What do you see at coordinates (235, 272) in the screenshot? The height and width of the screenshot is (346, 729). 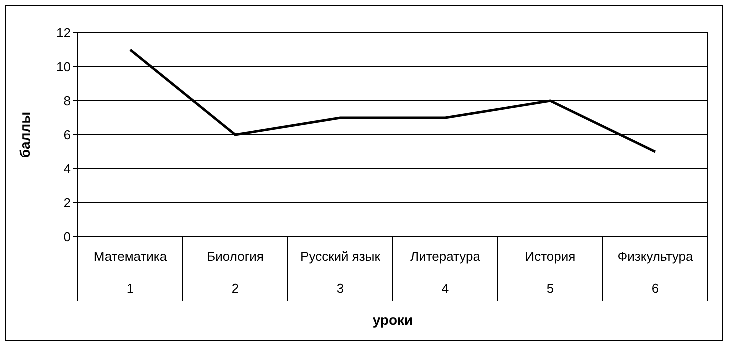 I see `category-label: Биология 2` at bounding box center [235, 272].